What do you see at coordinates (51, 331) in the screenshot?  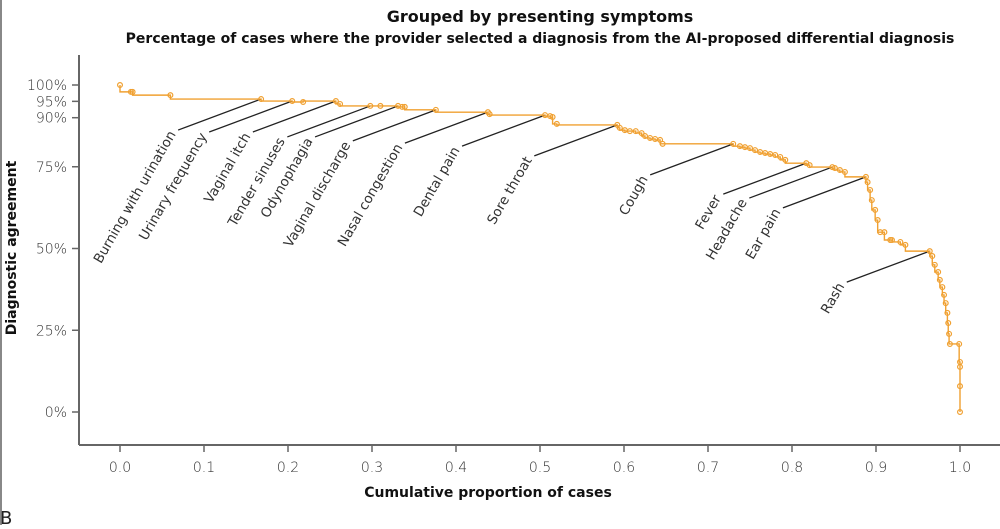 I see `y-tick-label: 25%` at bounding box center [51, 331].